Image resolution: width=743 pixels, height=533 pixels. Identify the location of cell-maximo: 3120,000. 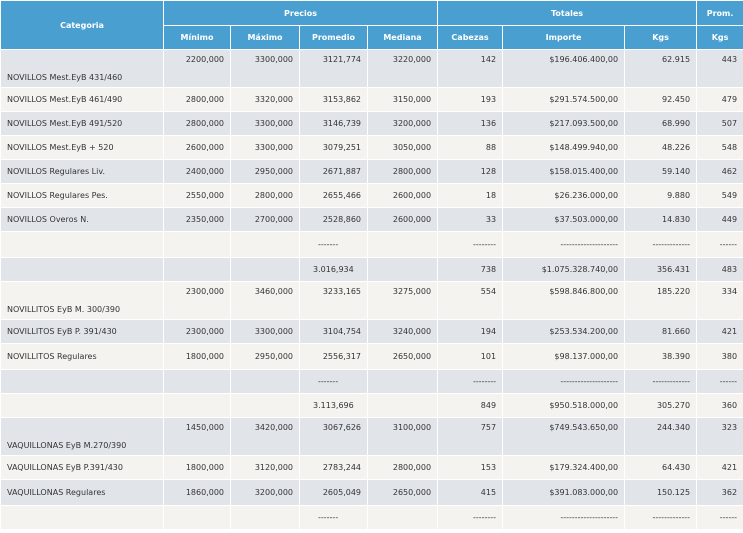
(265, 467).